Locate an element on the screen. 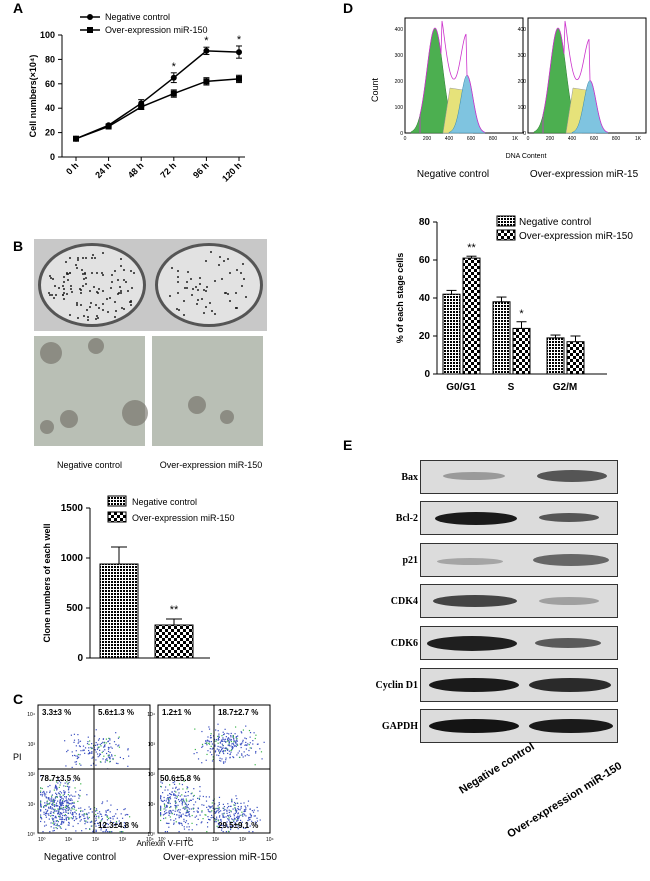 The height and width of the screenshot is (881, 650). flow-x-tick: 10⁰ is located at coordinates (42, 840).